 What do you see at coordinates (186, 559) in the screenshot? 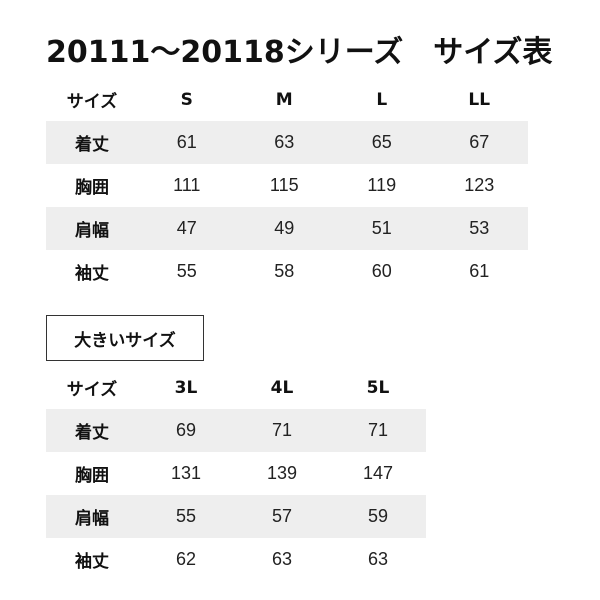
I see `table-cell: 62` at bounding box center [186, 559].